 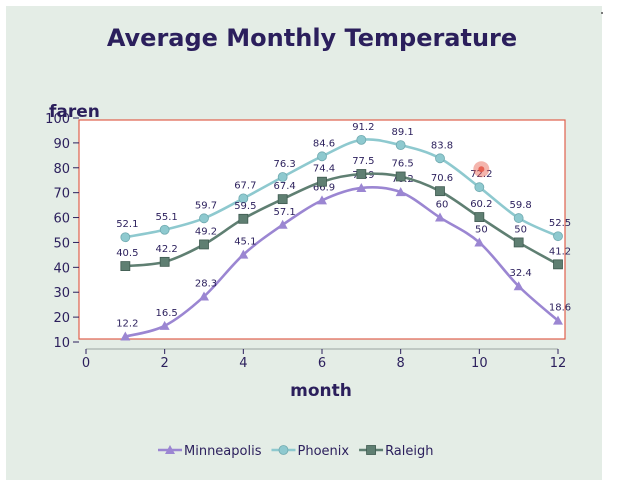 What do you see at coordinates (481, 169) in the screenshot?
I see `cursor-dot` at bounding box center [481, 169].